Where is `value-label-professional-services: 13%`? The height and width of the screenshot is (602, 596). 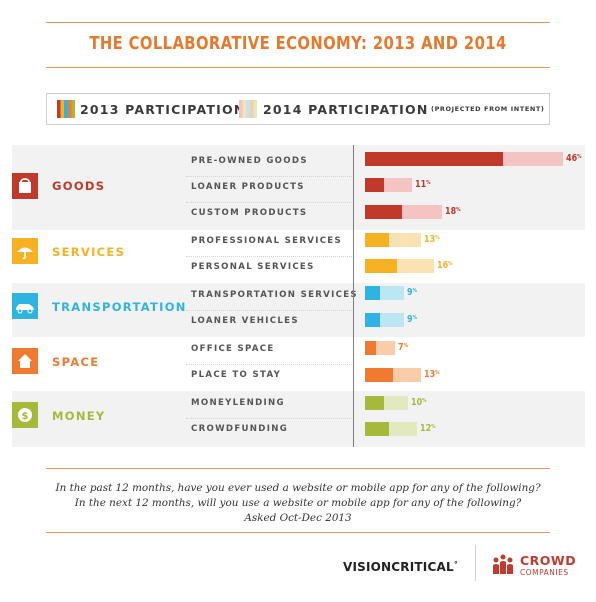 value-label-professional-services: 13% is located at coordinates (432, 239).